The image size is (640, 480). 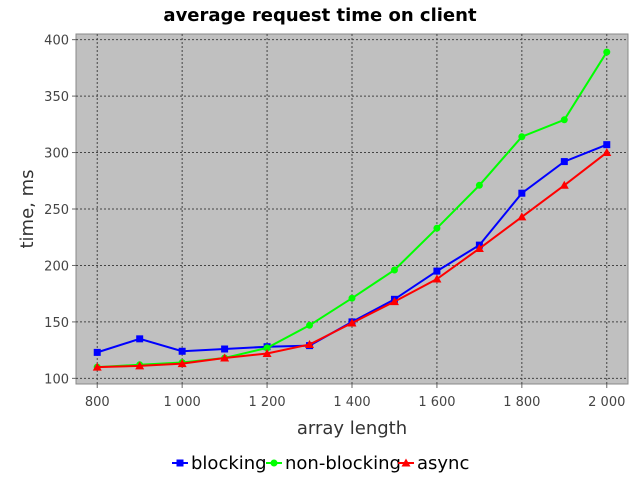 What do you see at coordinates (229, 463) in the screenshot?
I see `legend-label: blocking` at bounding box center [229, 463].